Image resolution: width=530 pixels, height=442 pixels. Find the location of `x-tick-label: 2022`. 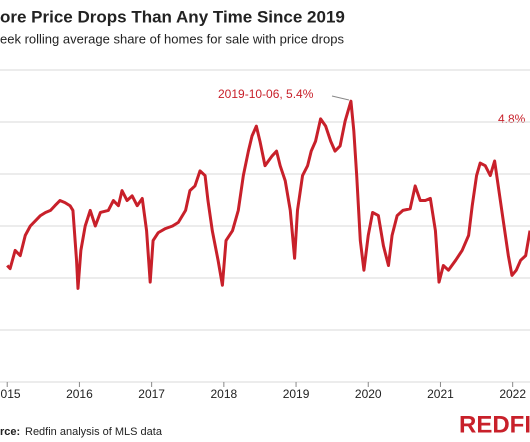

x-tick-label: 2022 is located at coordinates (512, 394).